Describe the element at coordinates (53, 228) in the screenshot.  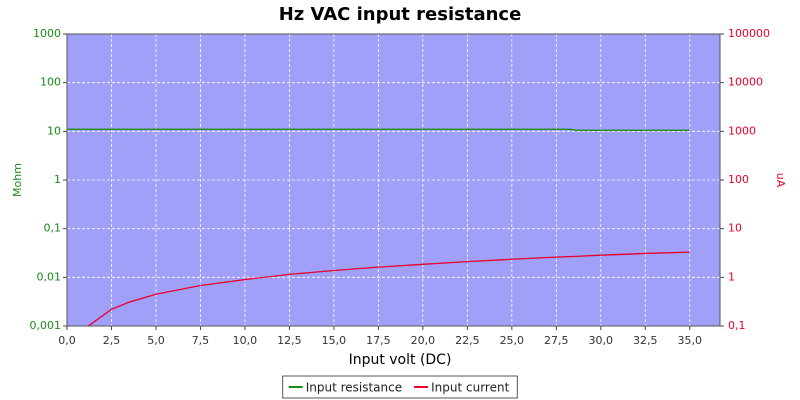
I see `y-tick-label: 0,1` at that location.